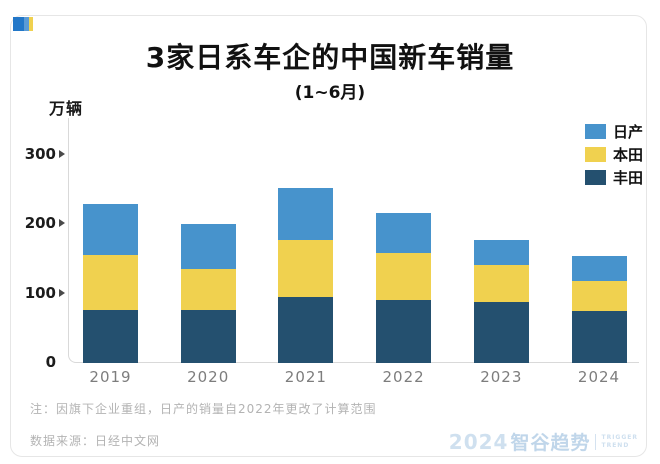  What do you see at coordinates (40, 153) in the screenshot?
I see `y-tick-label-300: 300` at bounding box center [40, 153].